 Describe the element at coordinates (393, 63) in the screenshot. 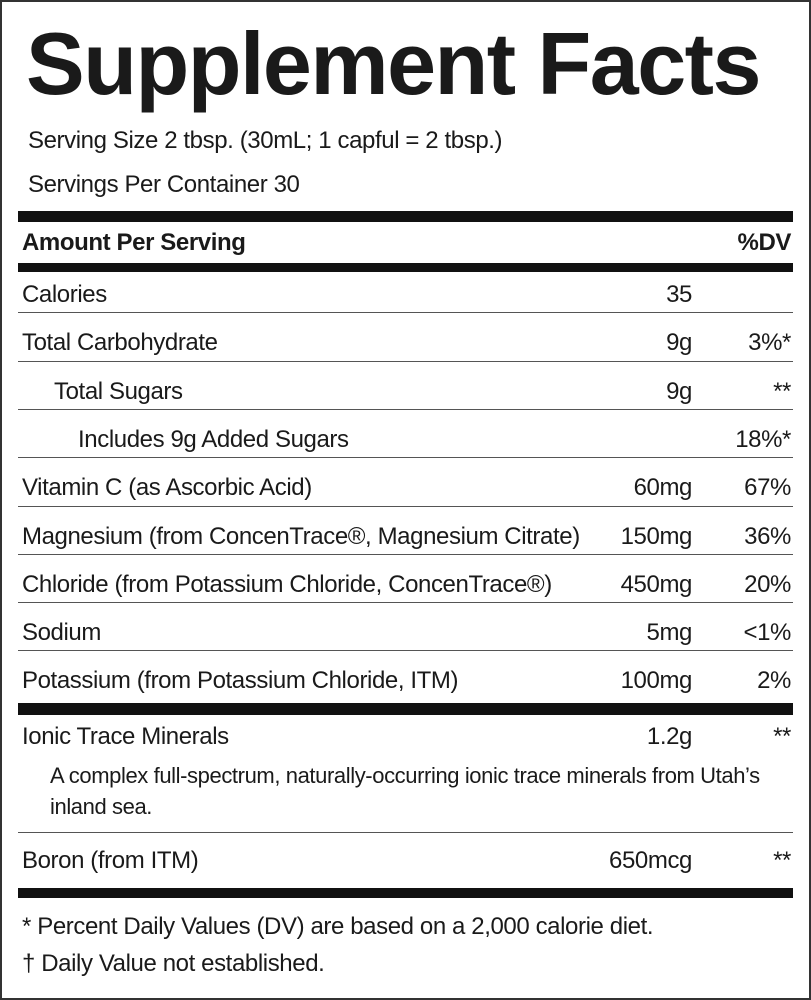

I see `title: Supplement Facts` at that location.